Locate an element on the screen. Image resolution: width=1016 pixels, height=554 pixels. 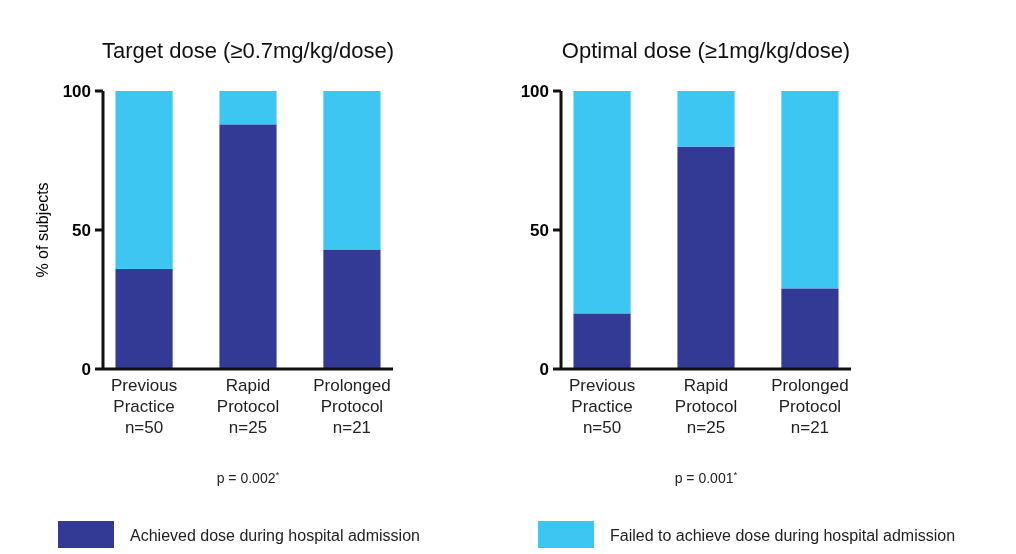
text: p = 0.001$^{*}$ is located at coordinates (706, 477).